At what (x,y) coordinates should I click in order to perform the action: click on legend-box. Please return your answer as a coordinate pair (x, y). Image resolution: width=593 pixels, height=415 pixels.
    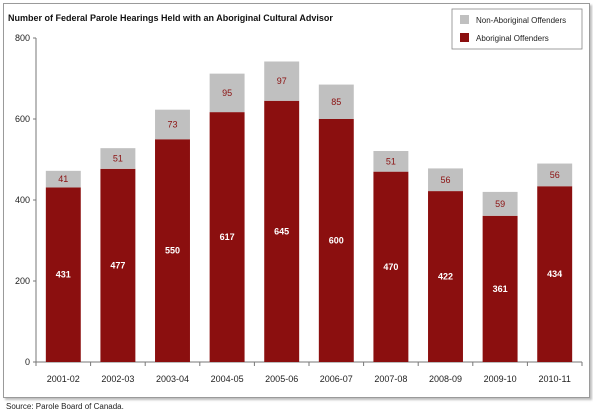
    Looking at the image, I should click on (517, 29).